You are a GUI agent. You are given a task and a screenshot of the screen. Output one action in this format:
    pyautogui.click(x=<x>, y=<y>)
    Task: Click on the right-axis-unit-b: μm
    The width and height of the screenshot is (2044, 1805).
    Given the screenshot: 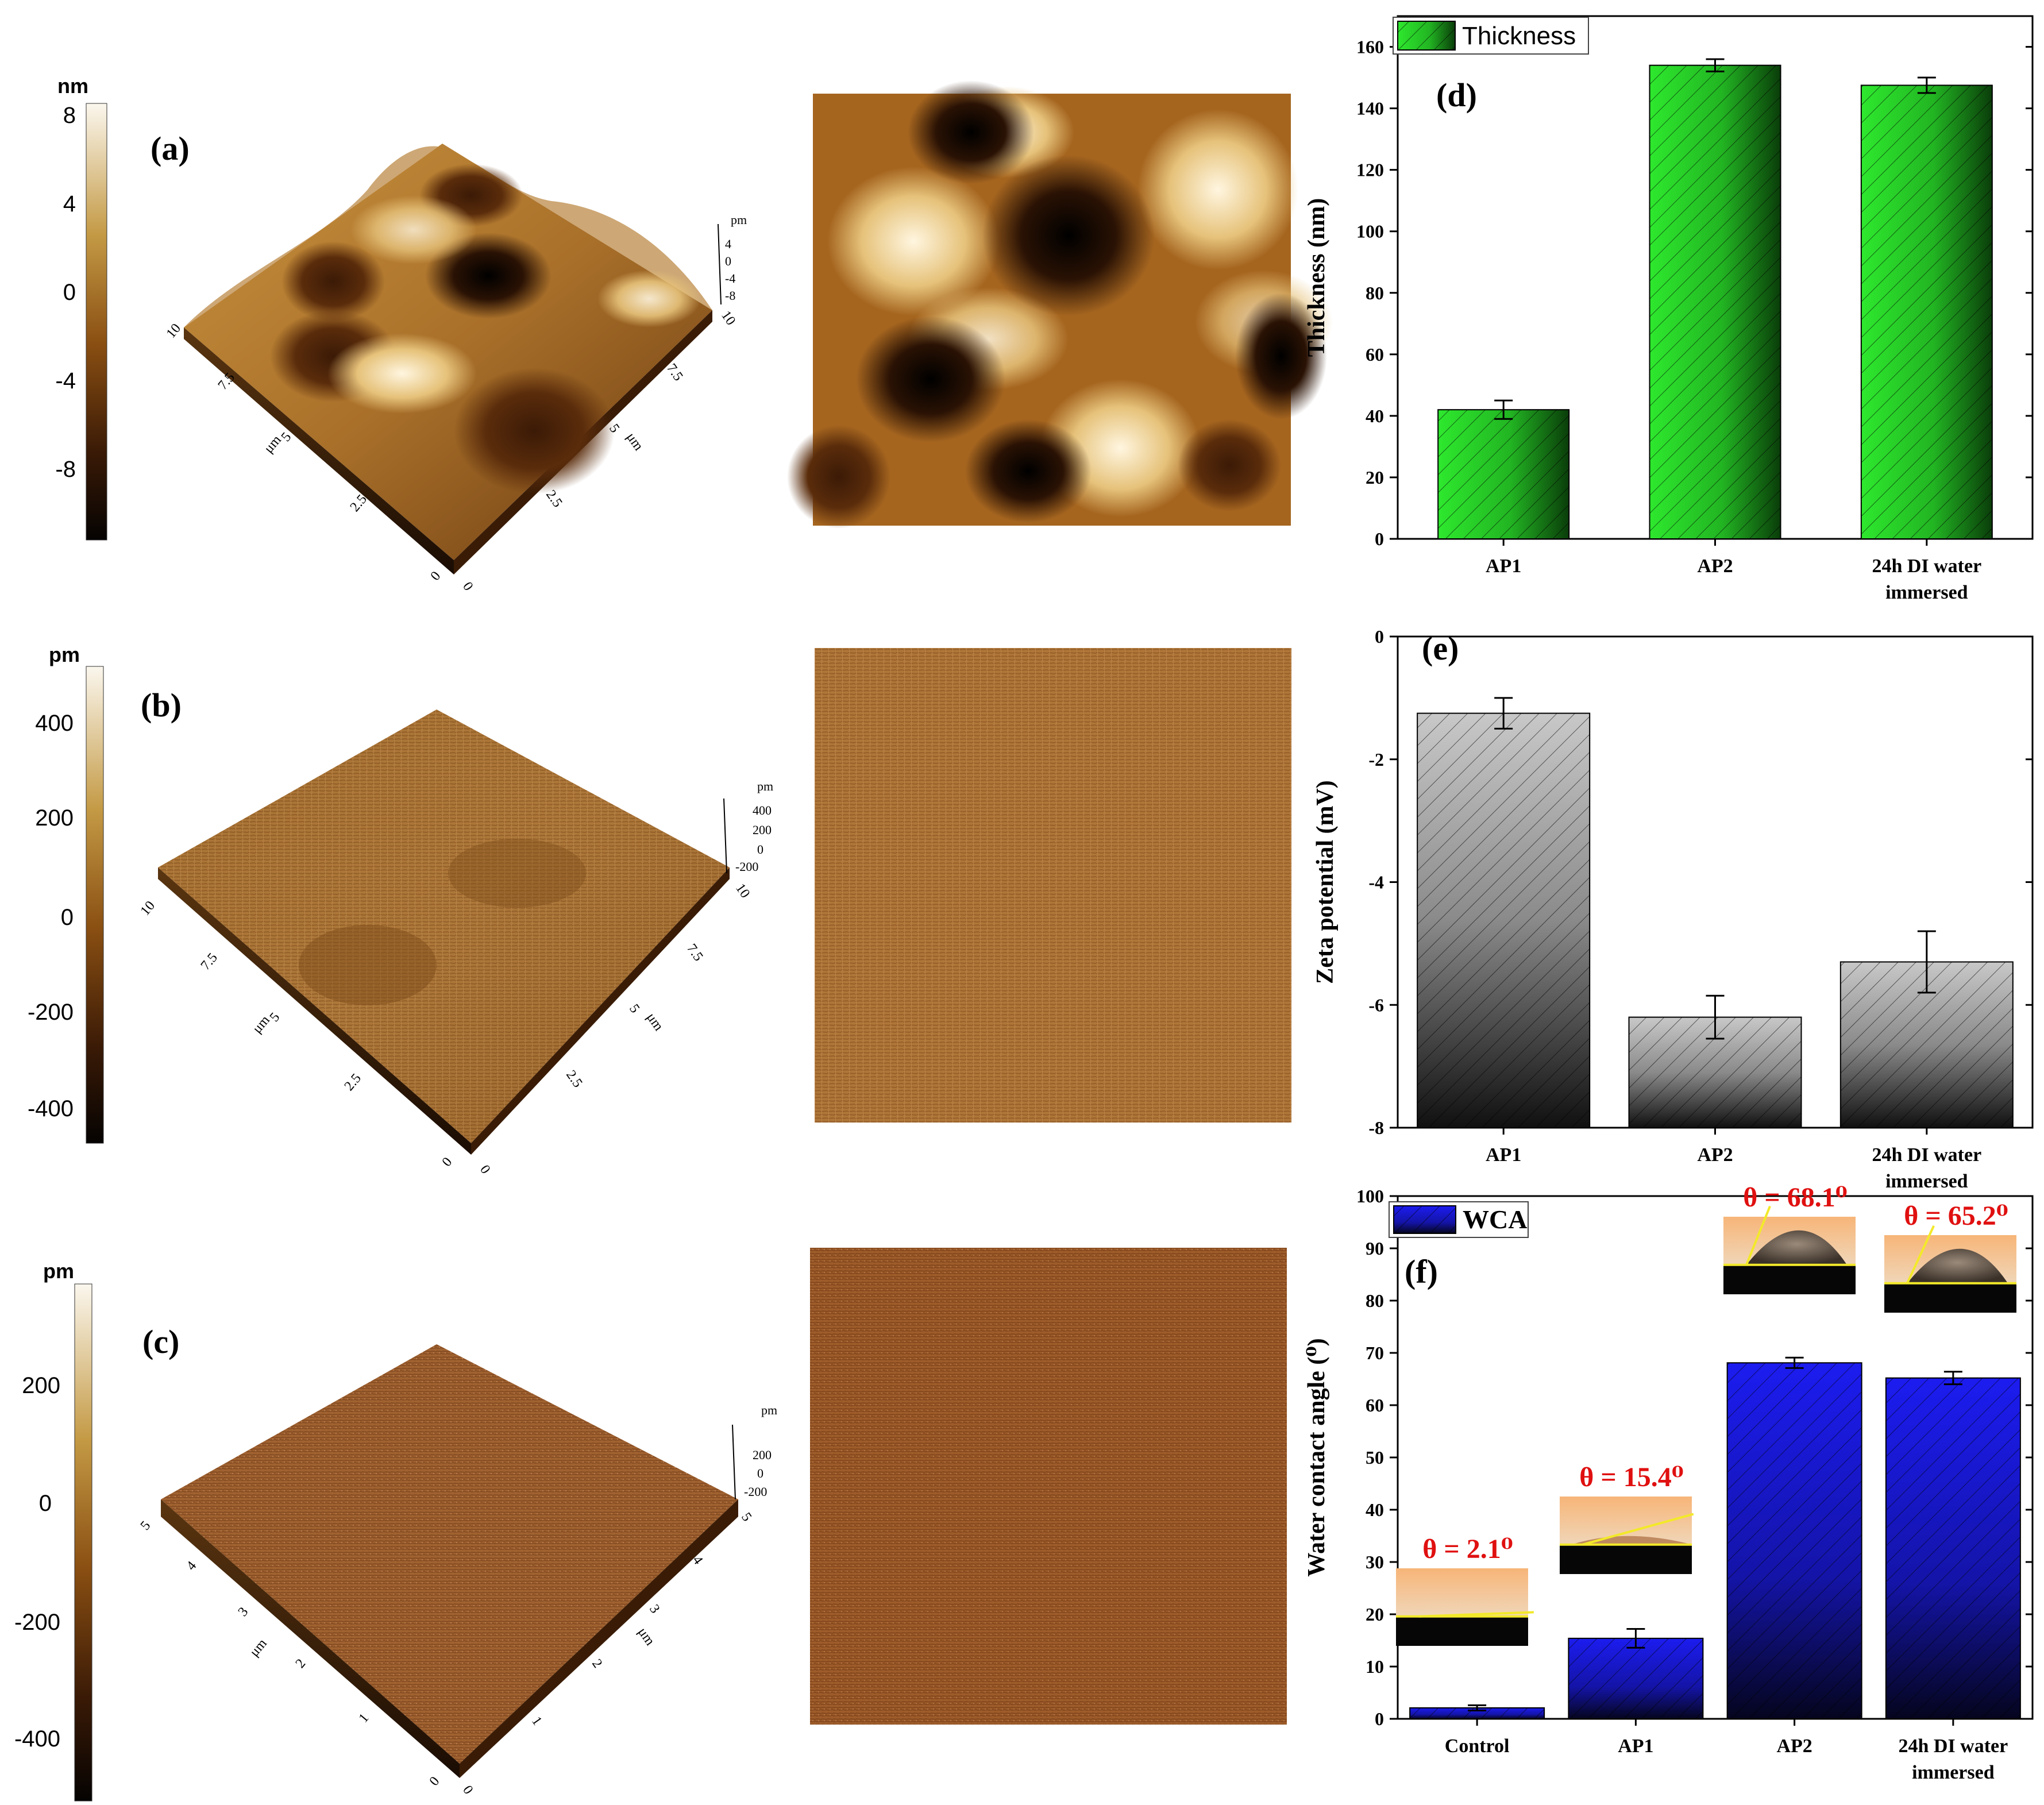 What is the action you would take?
    pyautogui.click(x=655, y=1022)
    